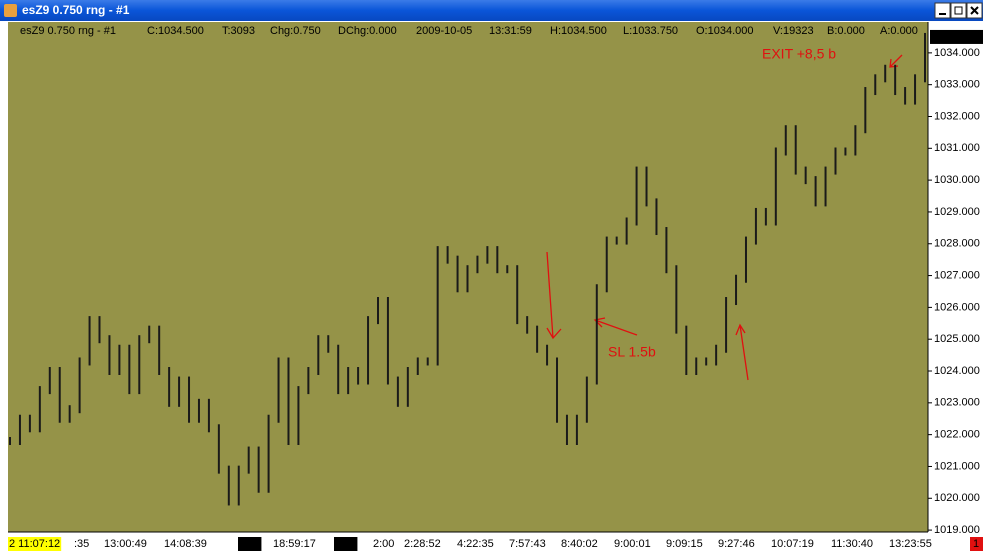 This screenshot has height=551, width=983. I want to click on x-tick-label: 10:07:19, so click(792, 544).